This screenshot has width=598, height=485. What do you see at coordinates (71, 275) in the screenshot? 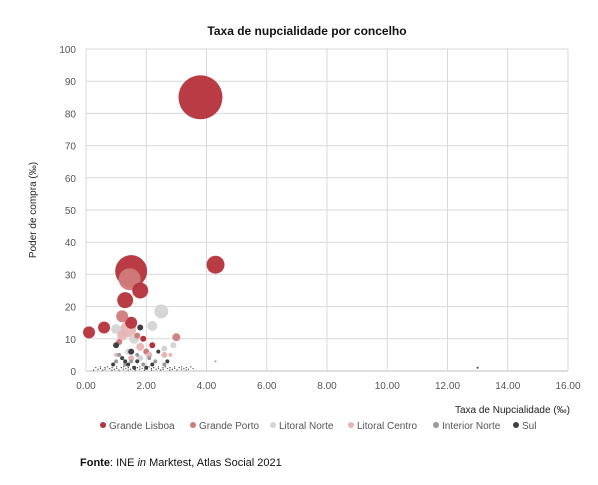
I see `y-tick-label: 30` at bounding box center [71, 275].